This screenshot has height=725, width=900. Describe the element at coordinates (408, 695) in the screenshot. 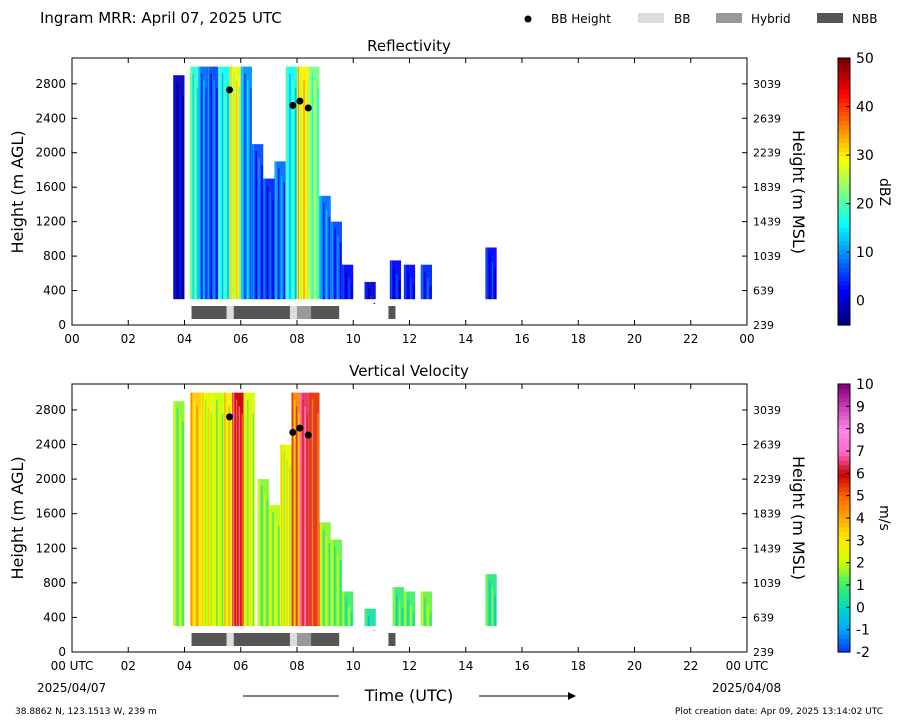

I see `time-axis-label: Time (UTC)` at that location.